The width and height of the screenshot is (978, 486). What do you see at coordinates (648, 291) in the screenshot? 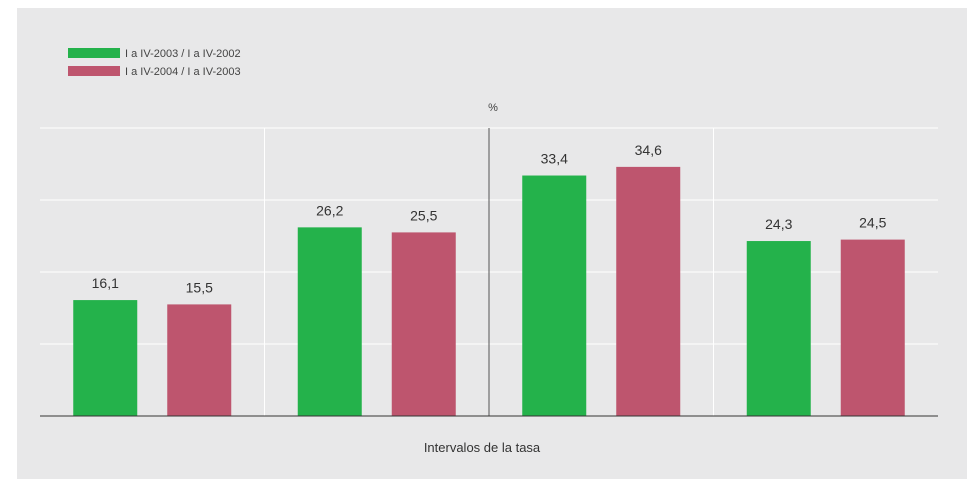
I see `bar-series2-cat3` at bounding box center [648, 291].